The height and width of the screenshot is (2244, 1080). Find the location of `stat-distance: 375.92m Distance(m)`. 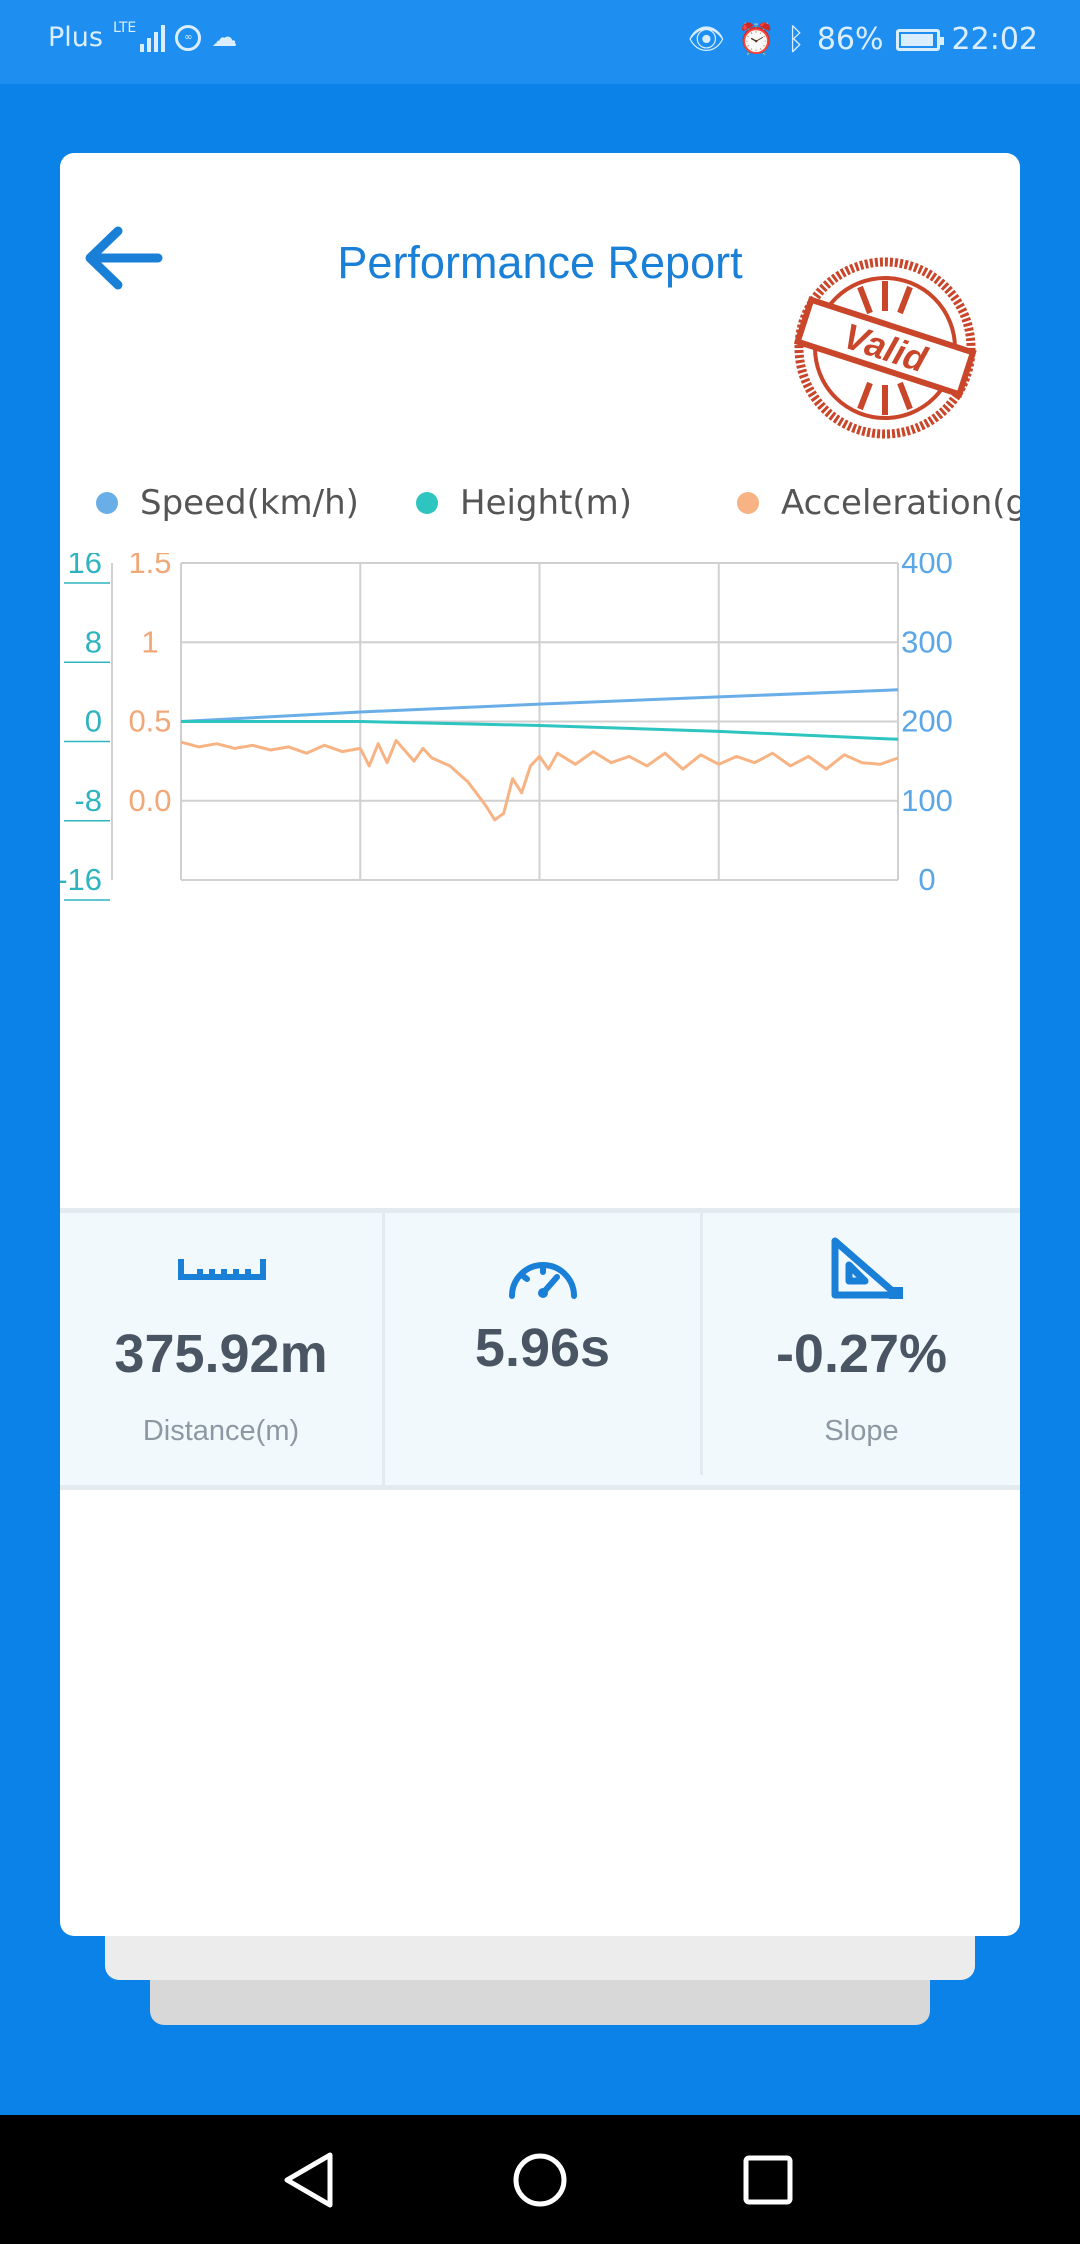

stat-distance: 375.92m Distance(m) is located at coordinates (221, 1349).